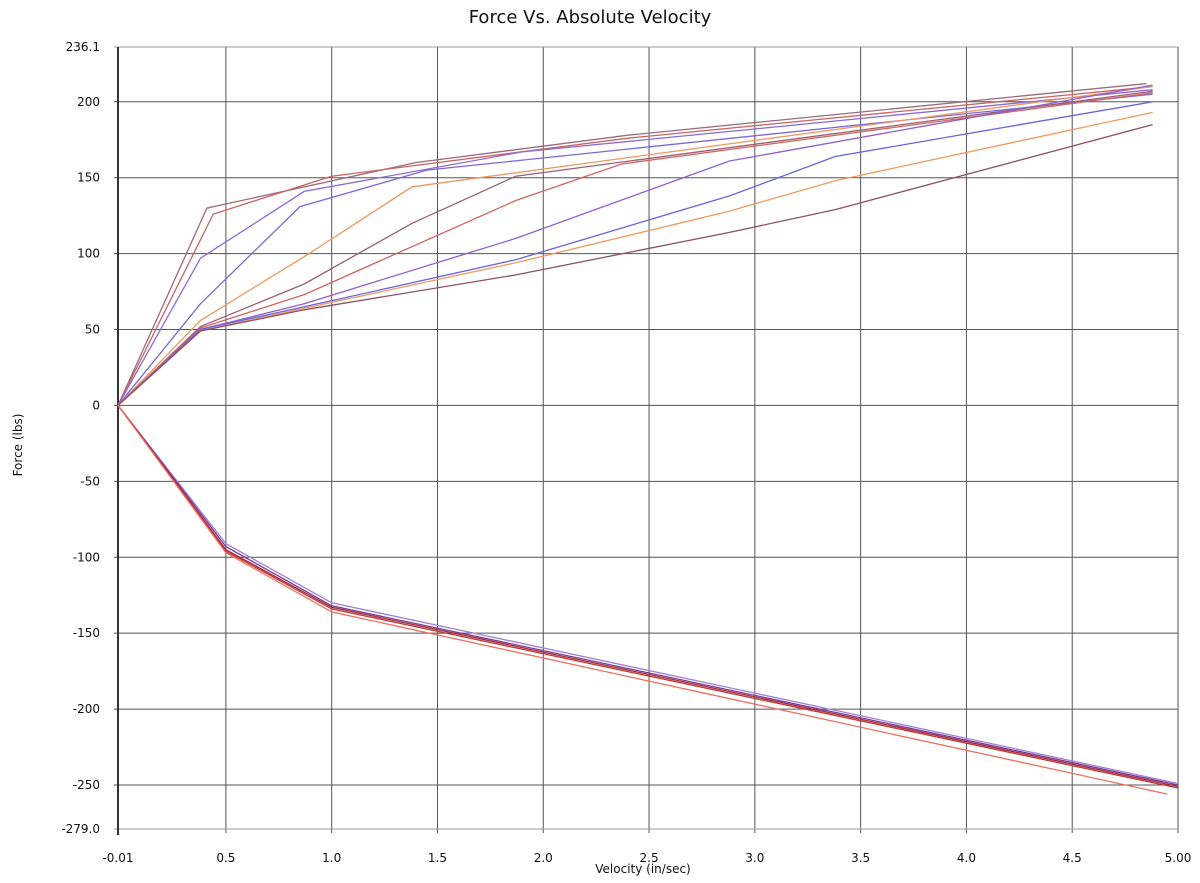 This screenshot has height=883, width=1200. Describe the element at coordinates (331, 858) in the screenshot. I see `x-tick-label: 1.0` at that location.